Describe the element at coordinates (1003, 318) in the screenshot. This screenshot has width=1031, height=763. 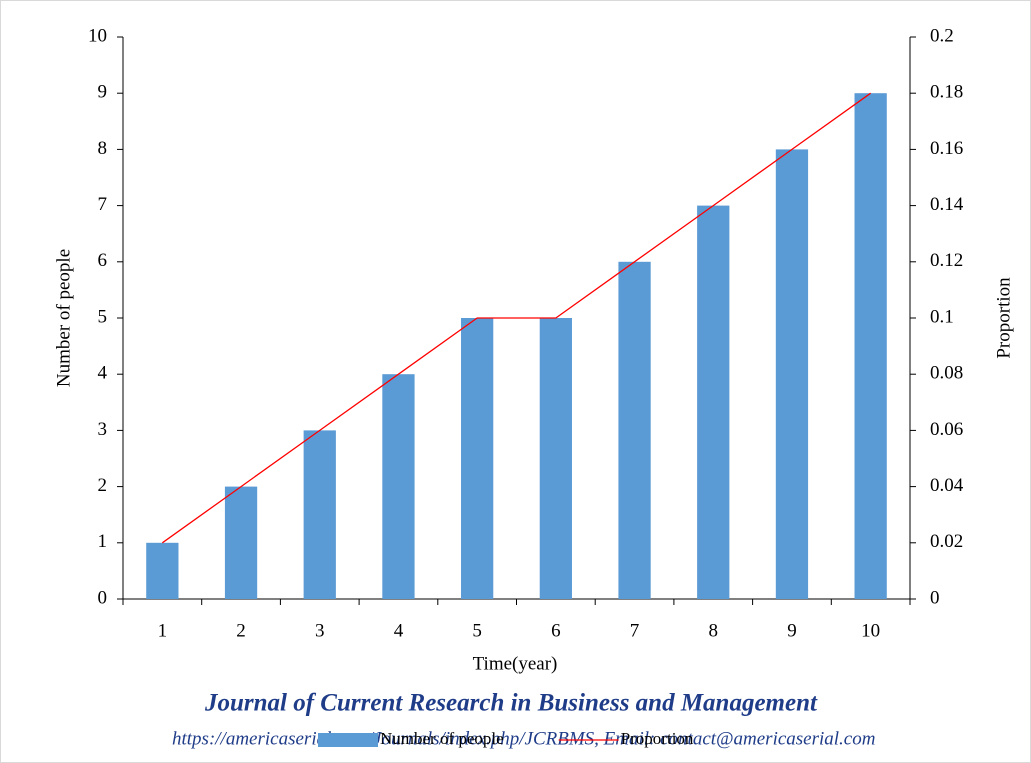
I see `y2-axis-label: Proportion` at that location.